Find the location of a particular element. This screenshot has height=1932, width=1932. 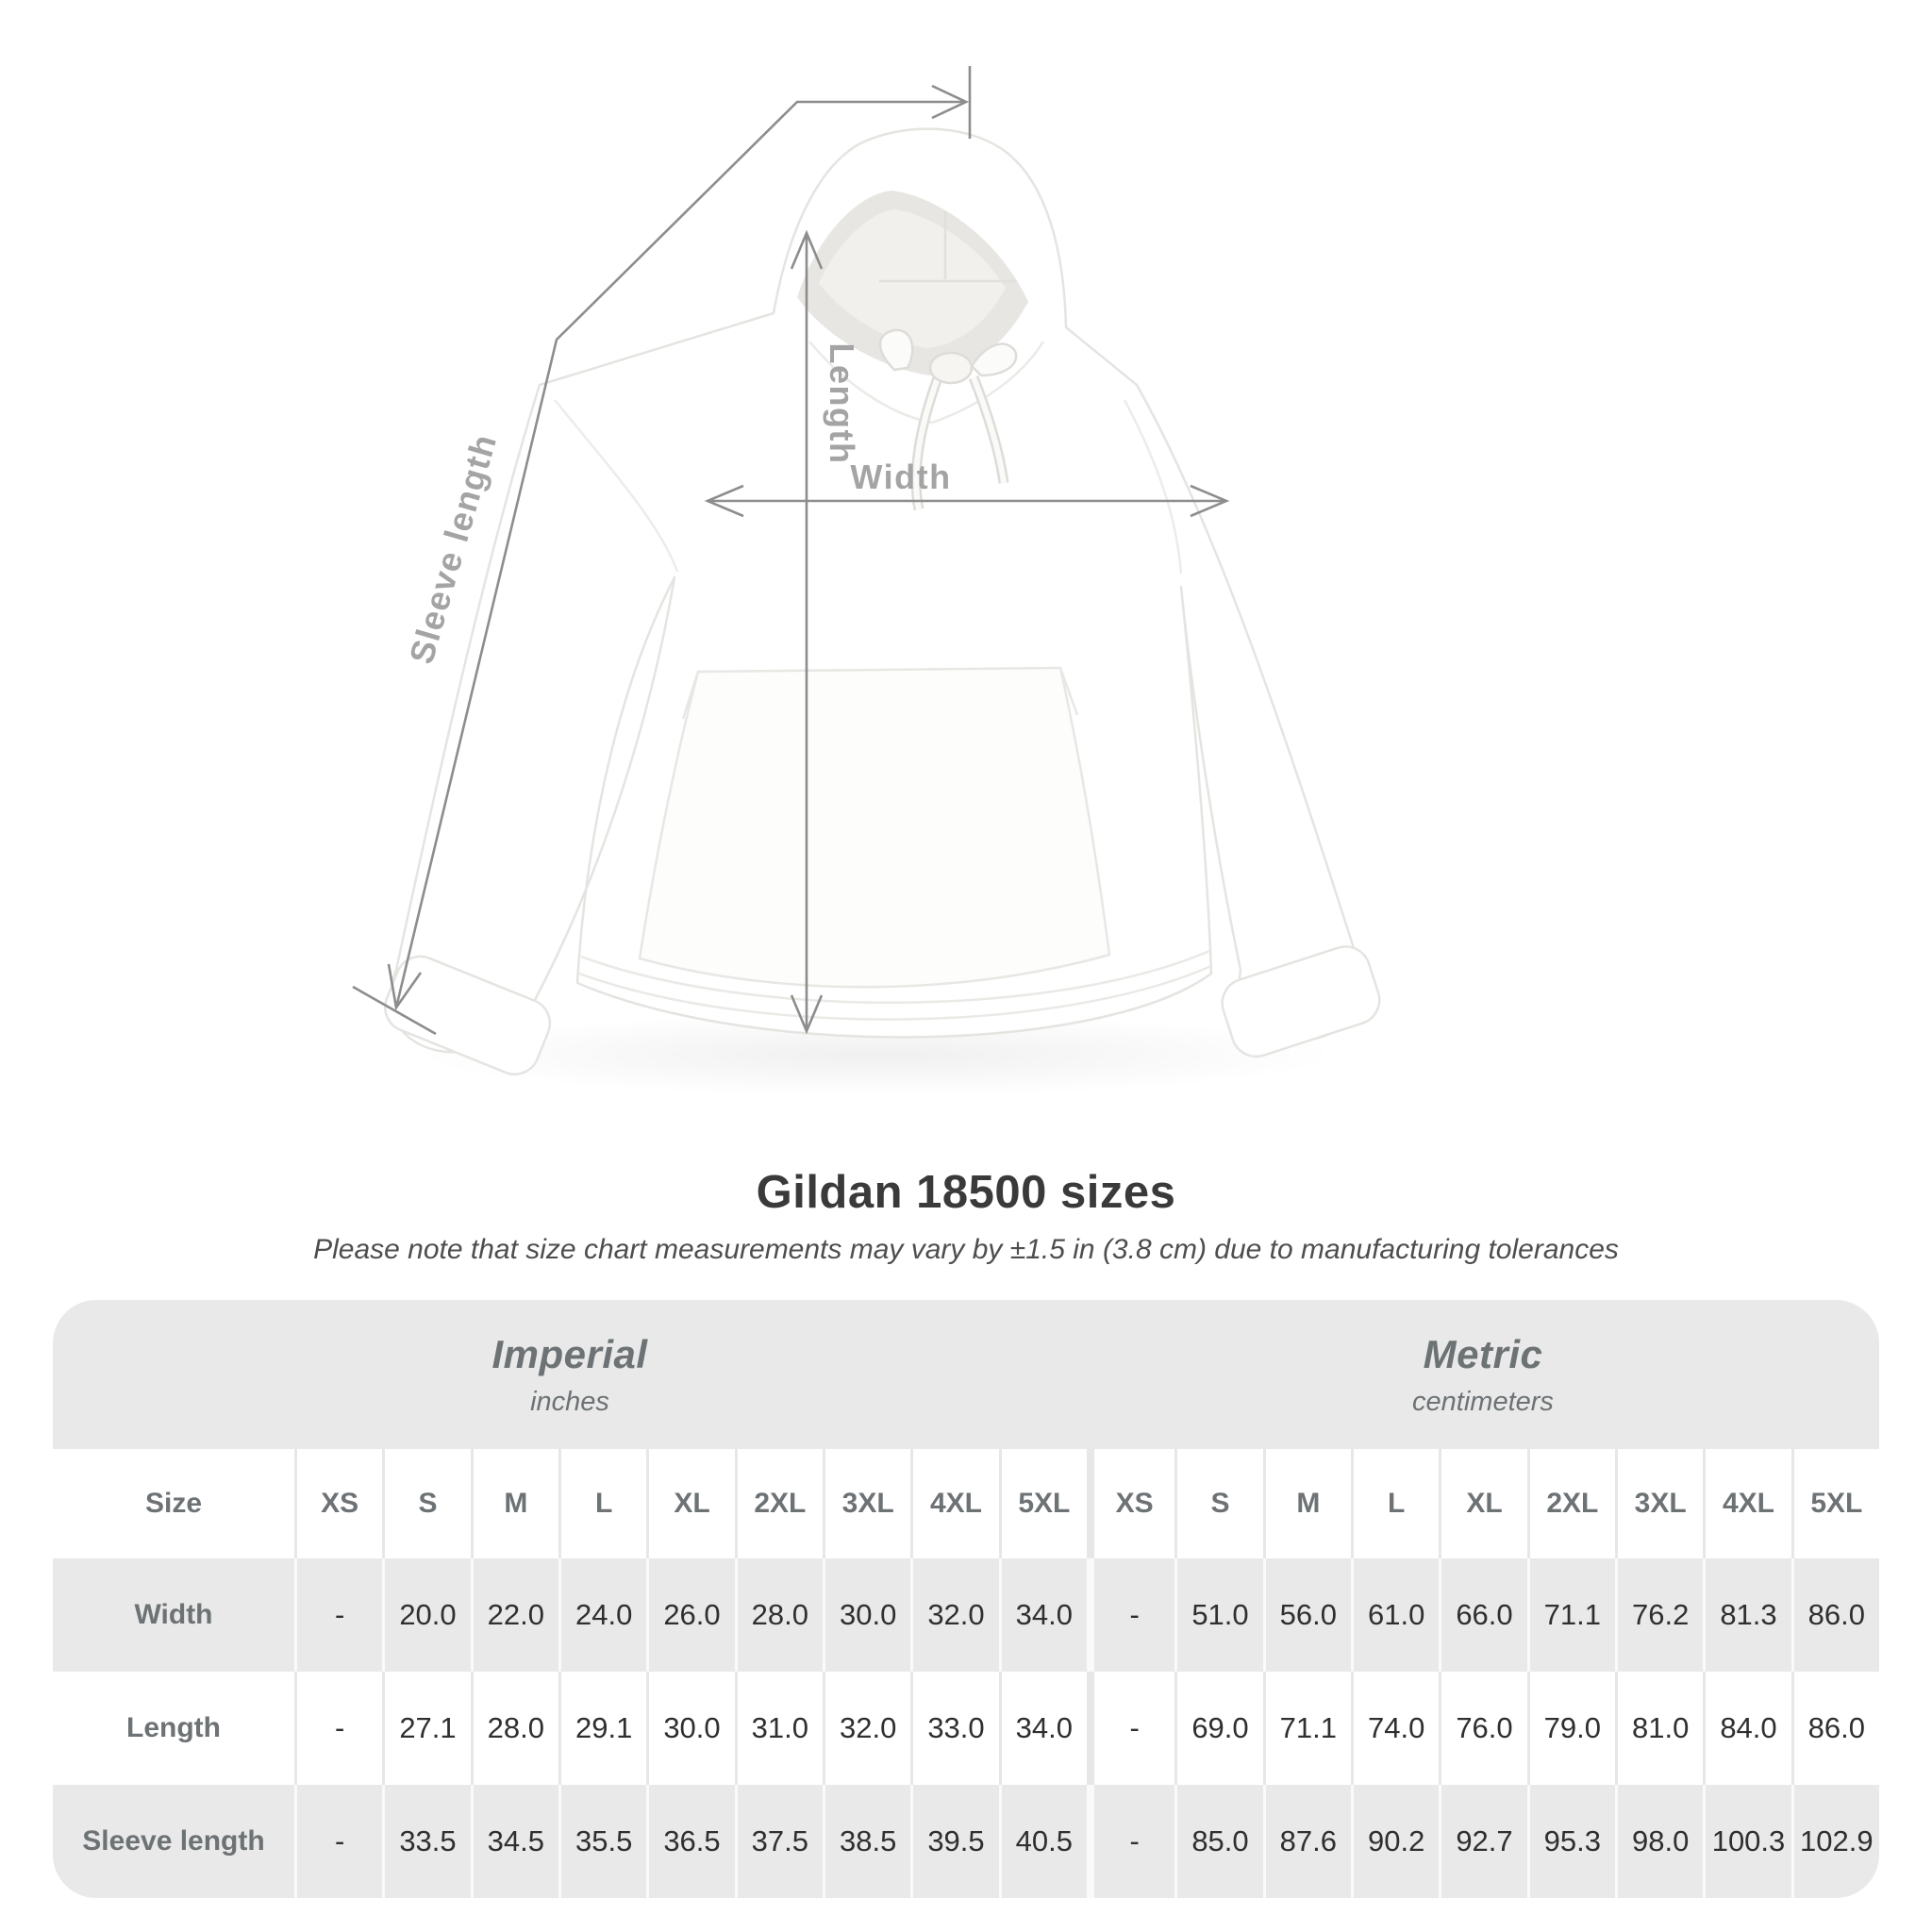

table-cell: 98.0 is located at coordinates (1659, 1841).